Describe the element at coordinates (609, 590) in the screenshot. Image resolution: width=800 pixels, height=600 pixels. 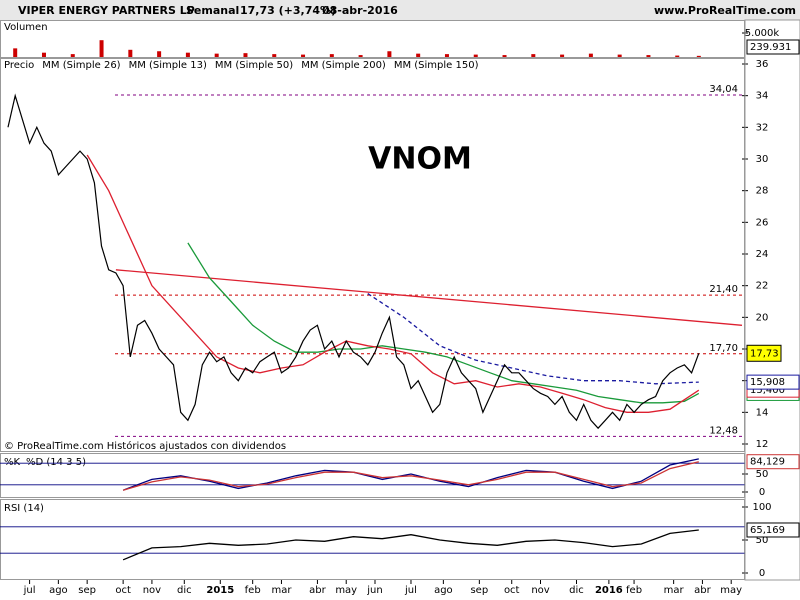
I see `x-tick-label: 2016` at that location.